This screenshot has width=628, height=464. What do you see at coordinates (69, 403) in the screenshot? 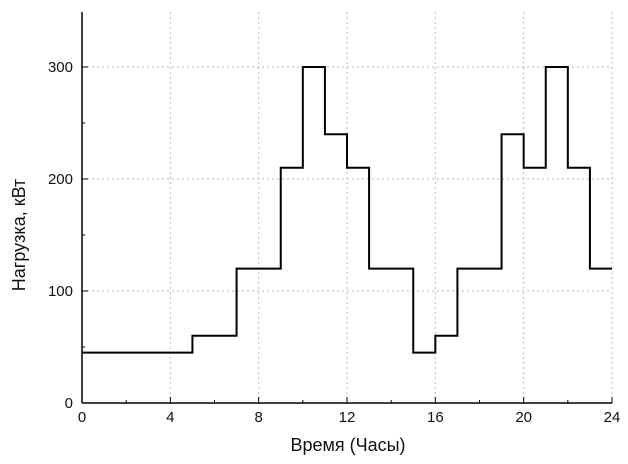
I see `y-tick-label: 0` at bounding box center [69, 403].